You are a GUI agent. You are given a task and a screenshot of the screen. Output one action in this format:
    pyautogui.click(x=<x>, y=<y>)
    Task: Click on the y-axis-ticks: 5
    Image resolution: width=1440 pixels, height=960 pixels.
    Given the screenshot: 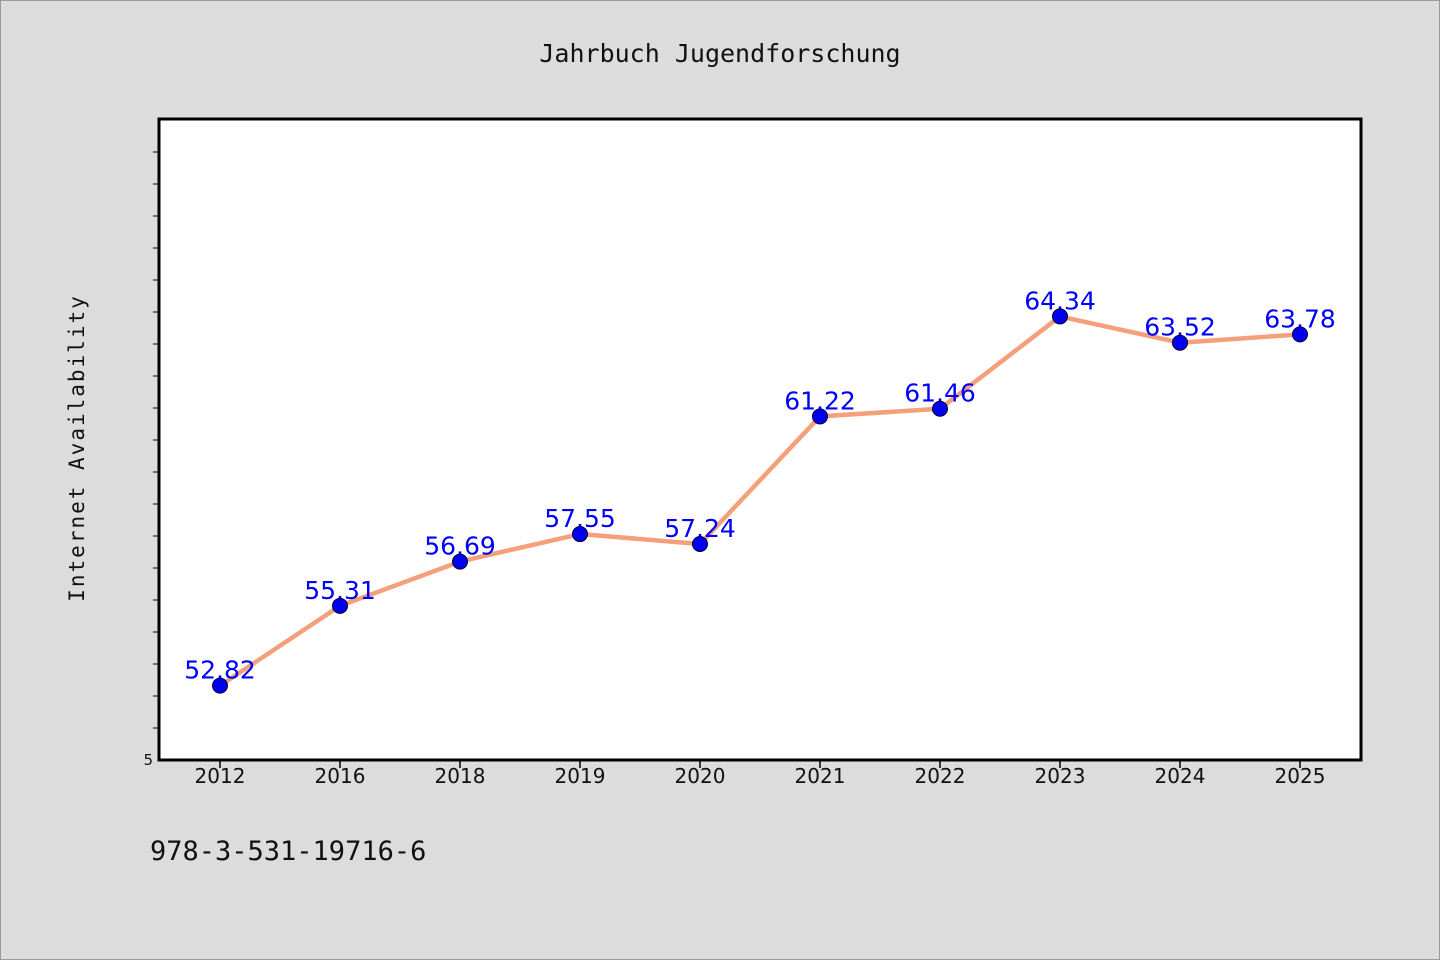 What is the action you would take?
    pyautogui.click(x=151, y=460)
    